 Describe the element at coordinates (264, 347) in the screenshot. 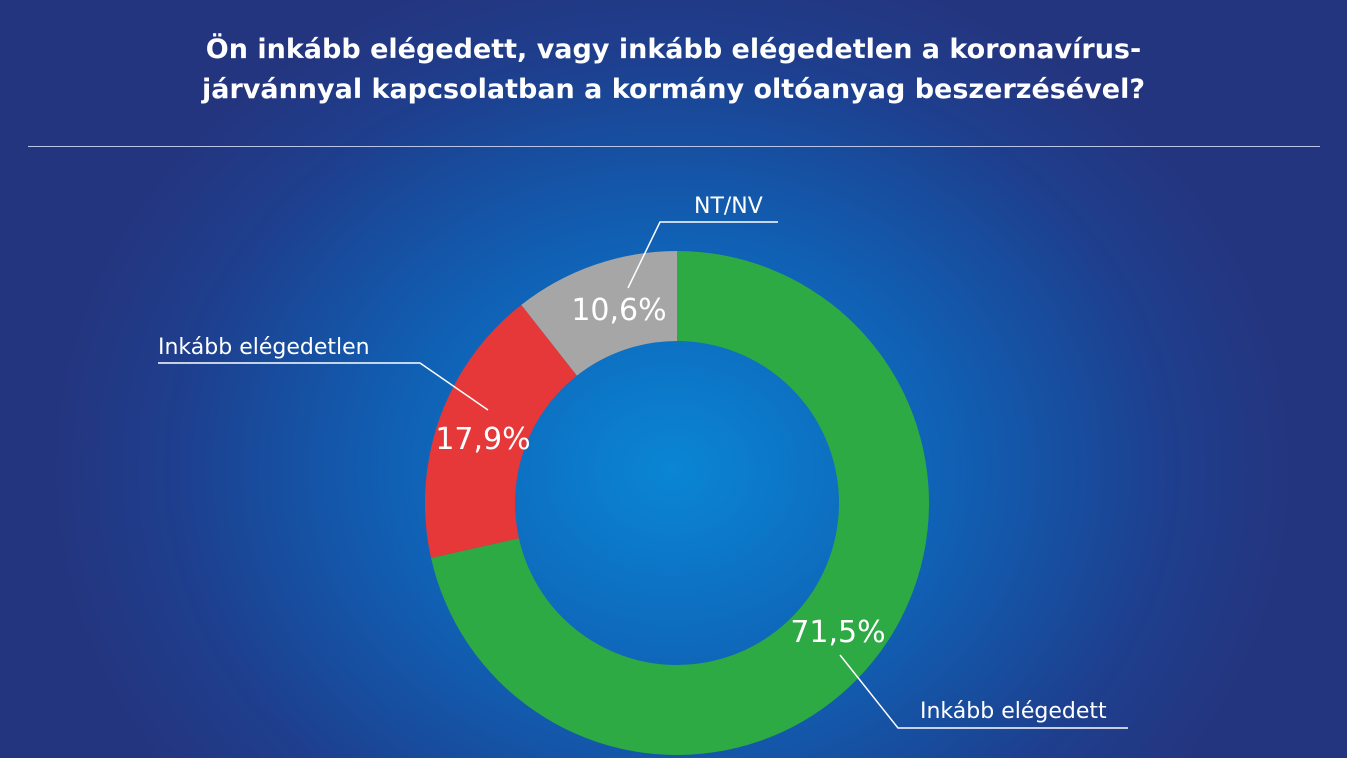

I see `category-label-elegedetlen: Inkább elégedetlen` at that location.